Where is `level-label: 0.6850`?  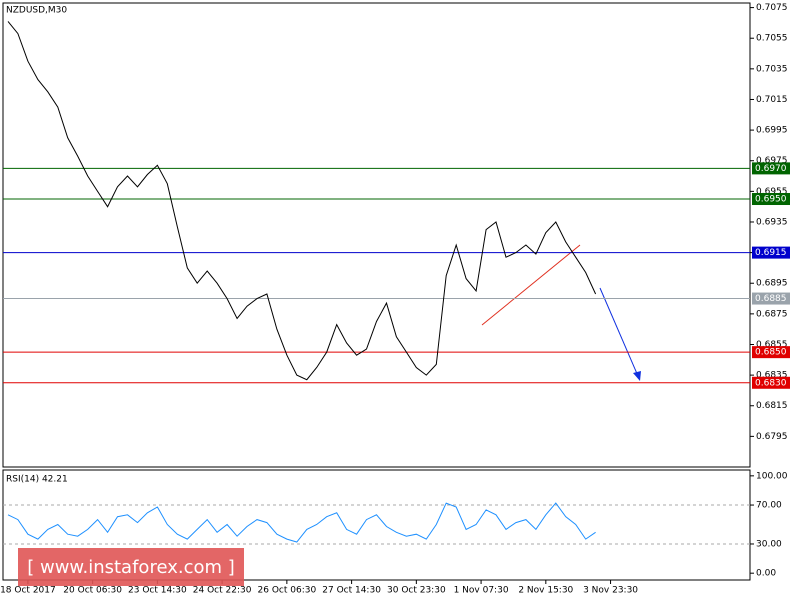 level-label: 0.6850 is located at coordinates (771, 353).